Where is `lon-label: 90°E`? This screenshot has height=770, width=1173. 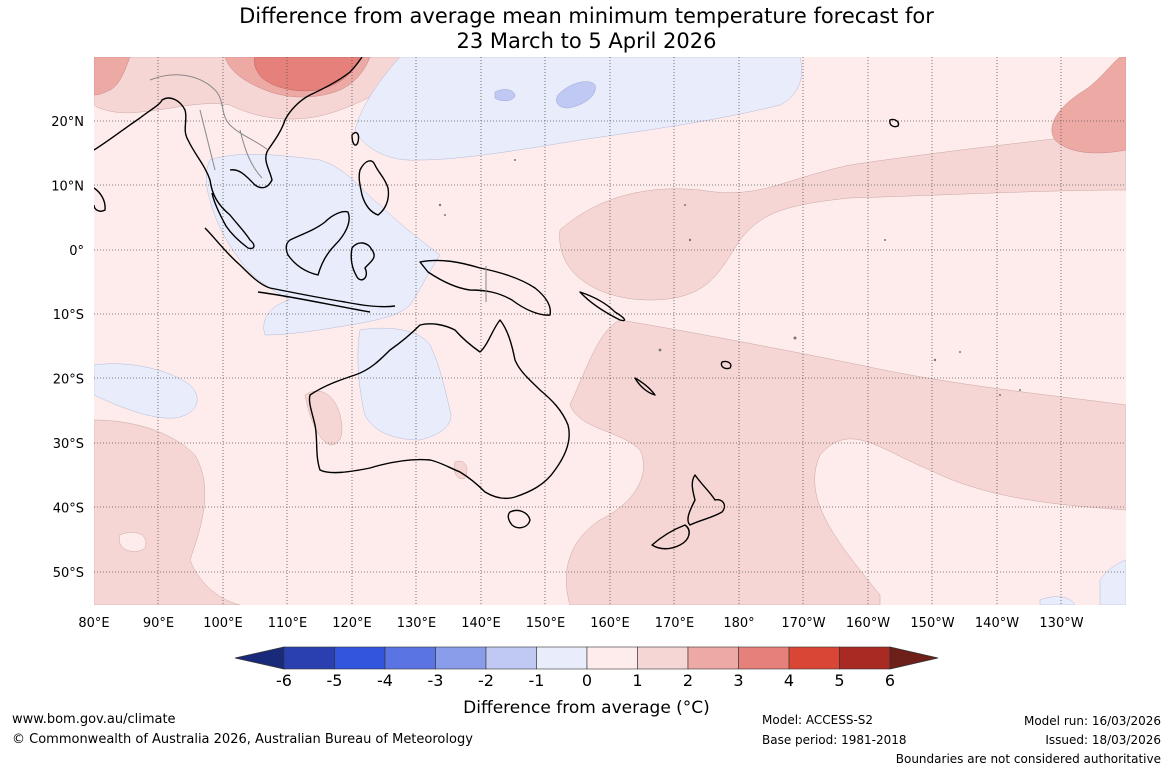 lon-label: 90°E is located at coordinates (158, 623).